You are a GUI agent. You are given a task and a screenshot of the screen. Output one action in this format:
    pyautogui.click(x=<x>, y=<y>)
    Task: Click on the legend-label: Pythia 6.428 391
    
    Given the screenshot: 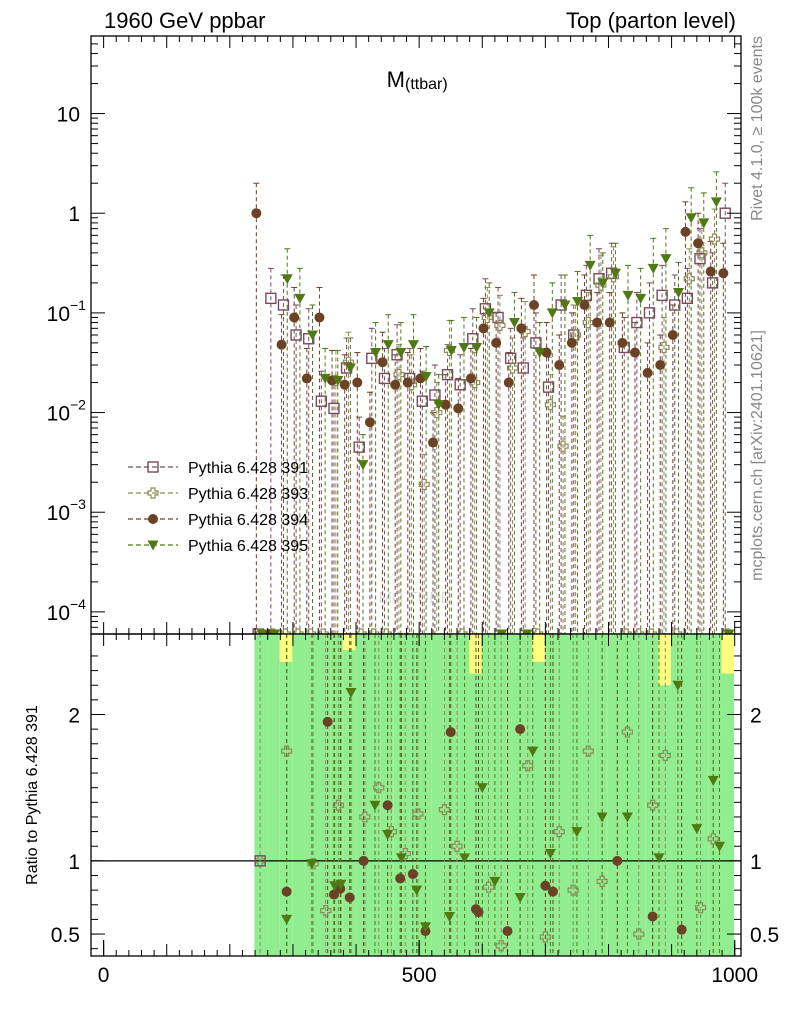 What is the action you would take?
    pyautogui.click(x=248, y=468)
    